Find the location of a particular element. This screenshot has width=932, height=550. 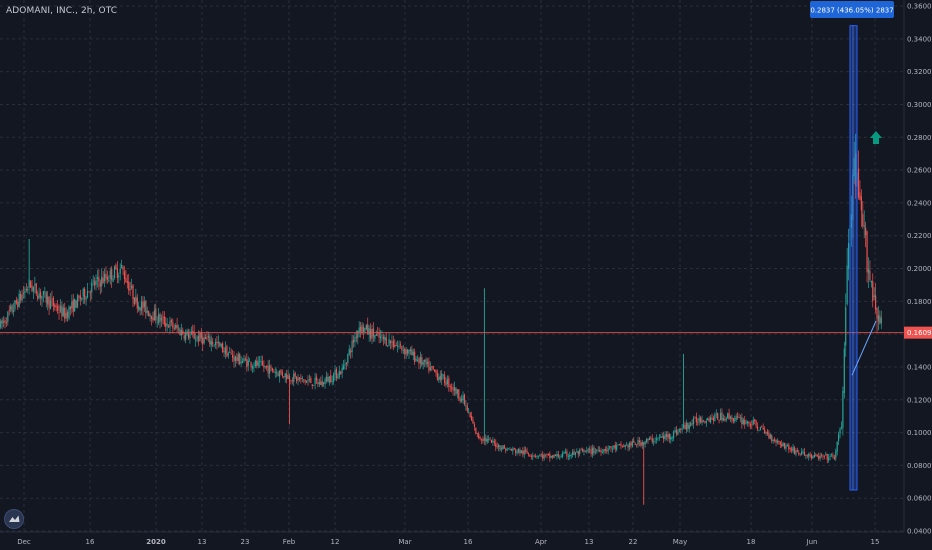

time-axis: Dec 16 2020 13 23 Feb 12 Mar 16 Apr 13 22 May 18 Jun 15 is located at coordinates (452, 538).